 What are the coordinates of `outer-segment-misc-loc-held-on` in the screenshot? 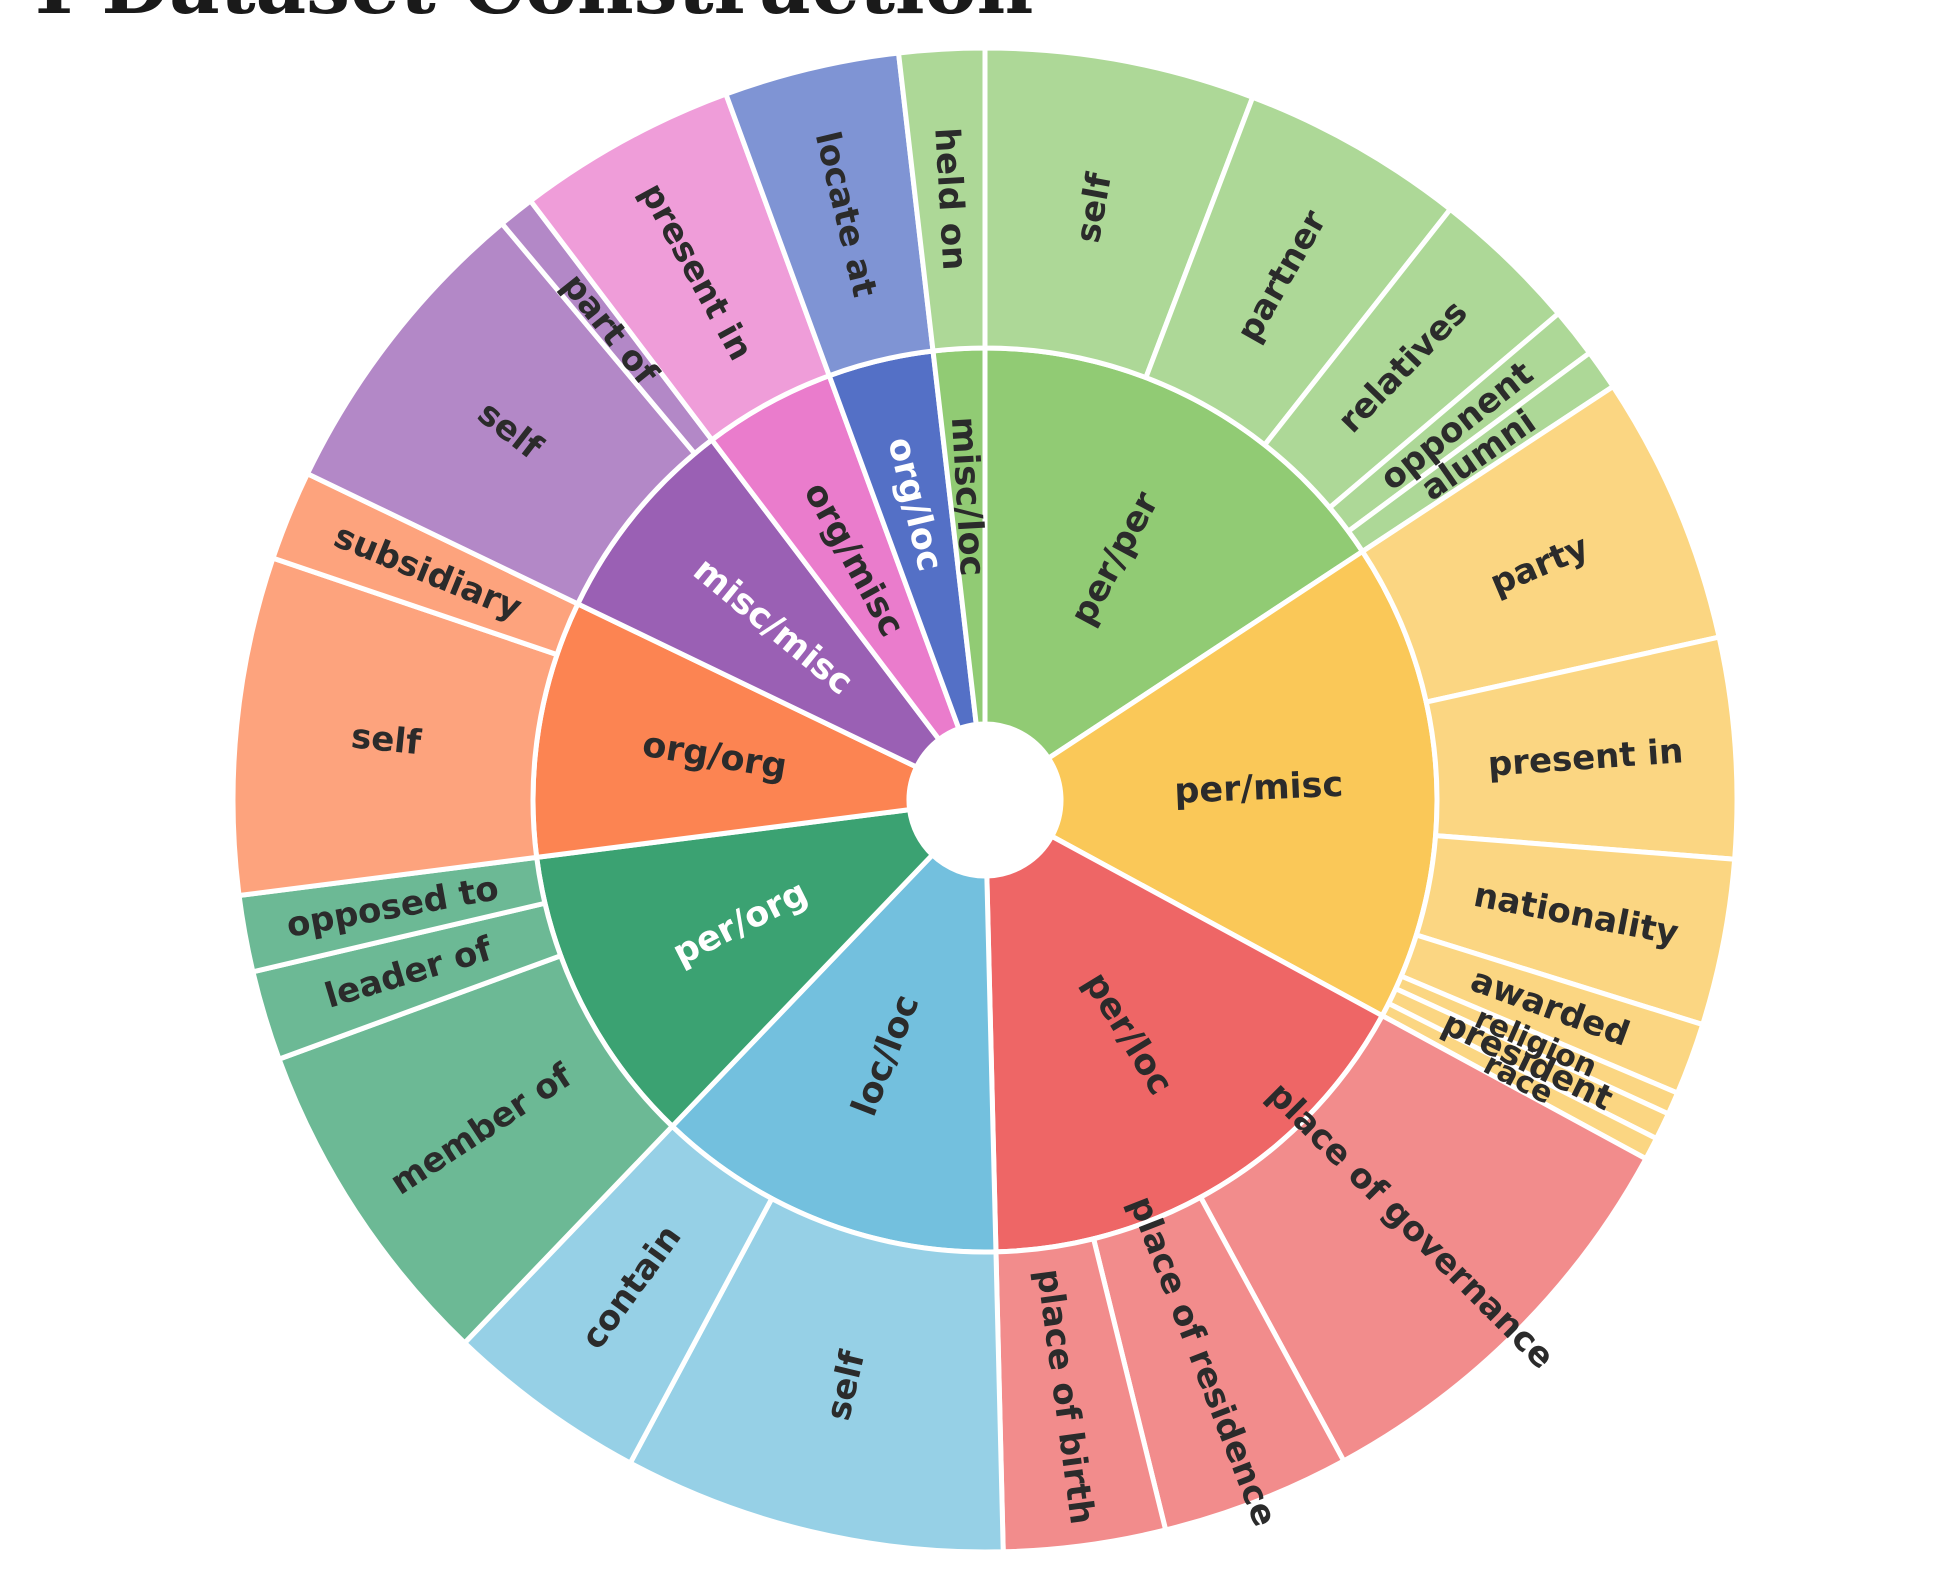 It's located at (942, 199).